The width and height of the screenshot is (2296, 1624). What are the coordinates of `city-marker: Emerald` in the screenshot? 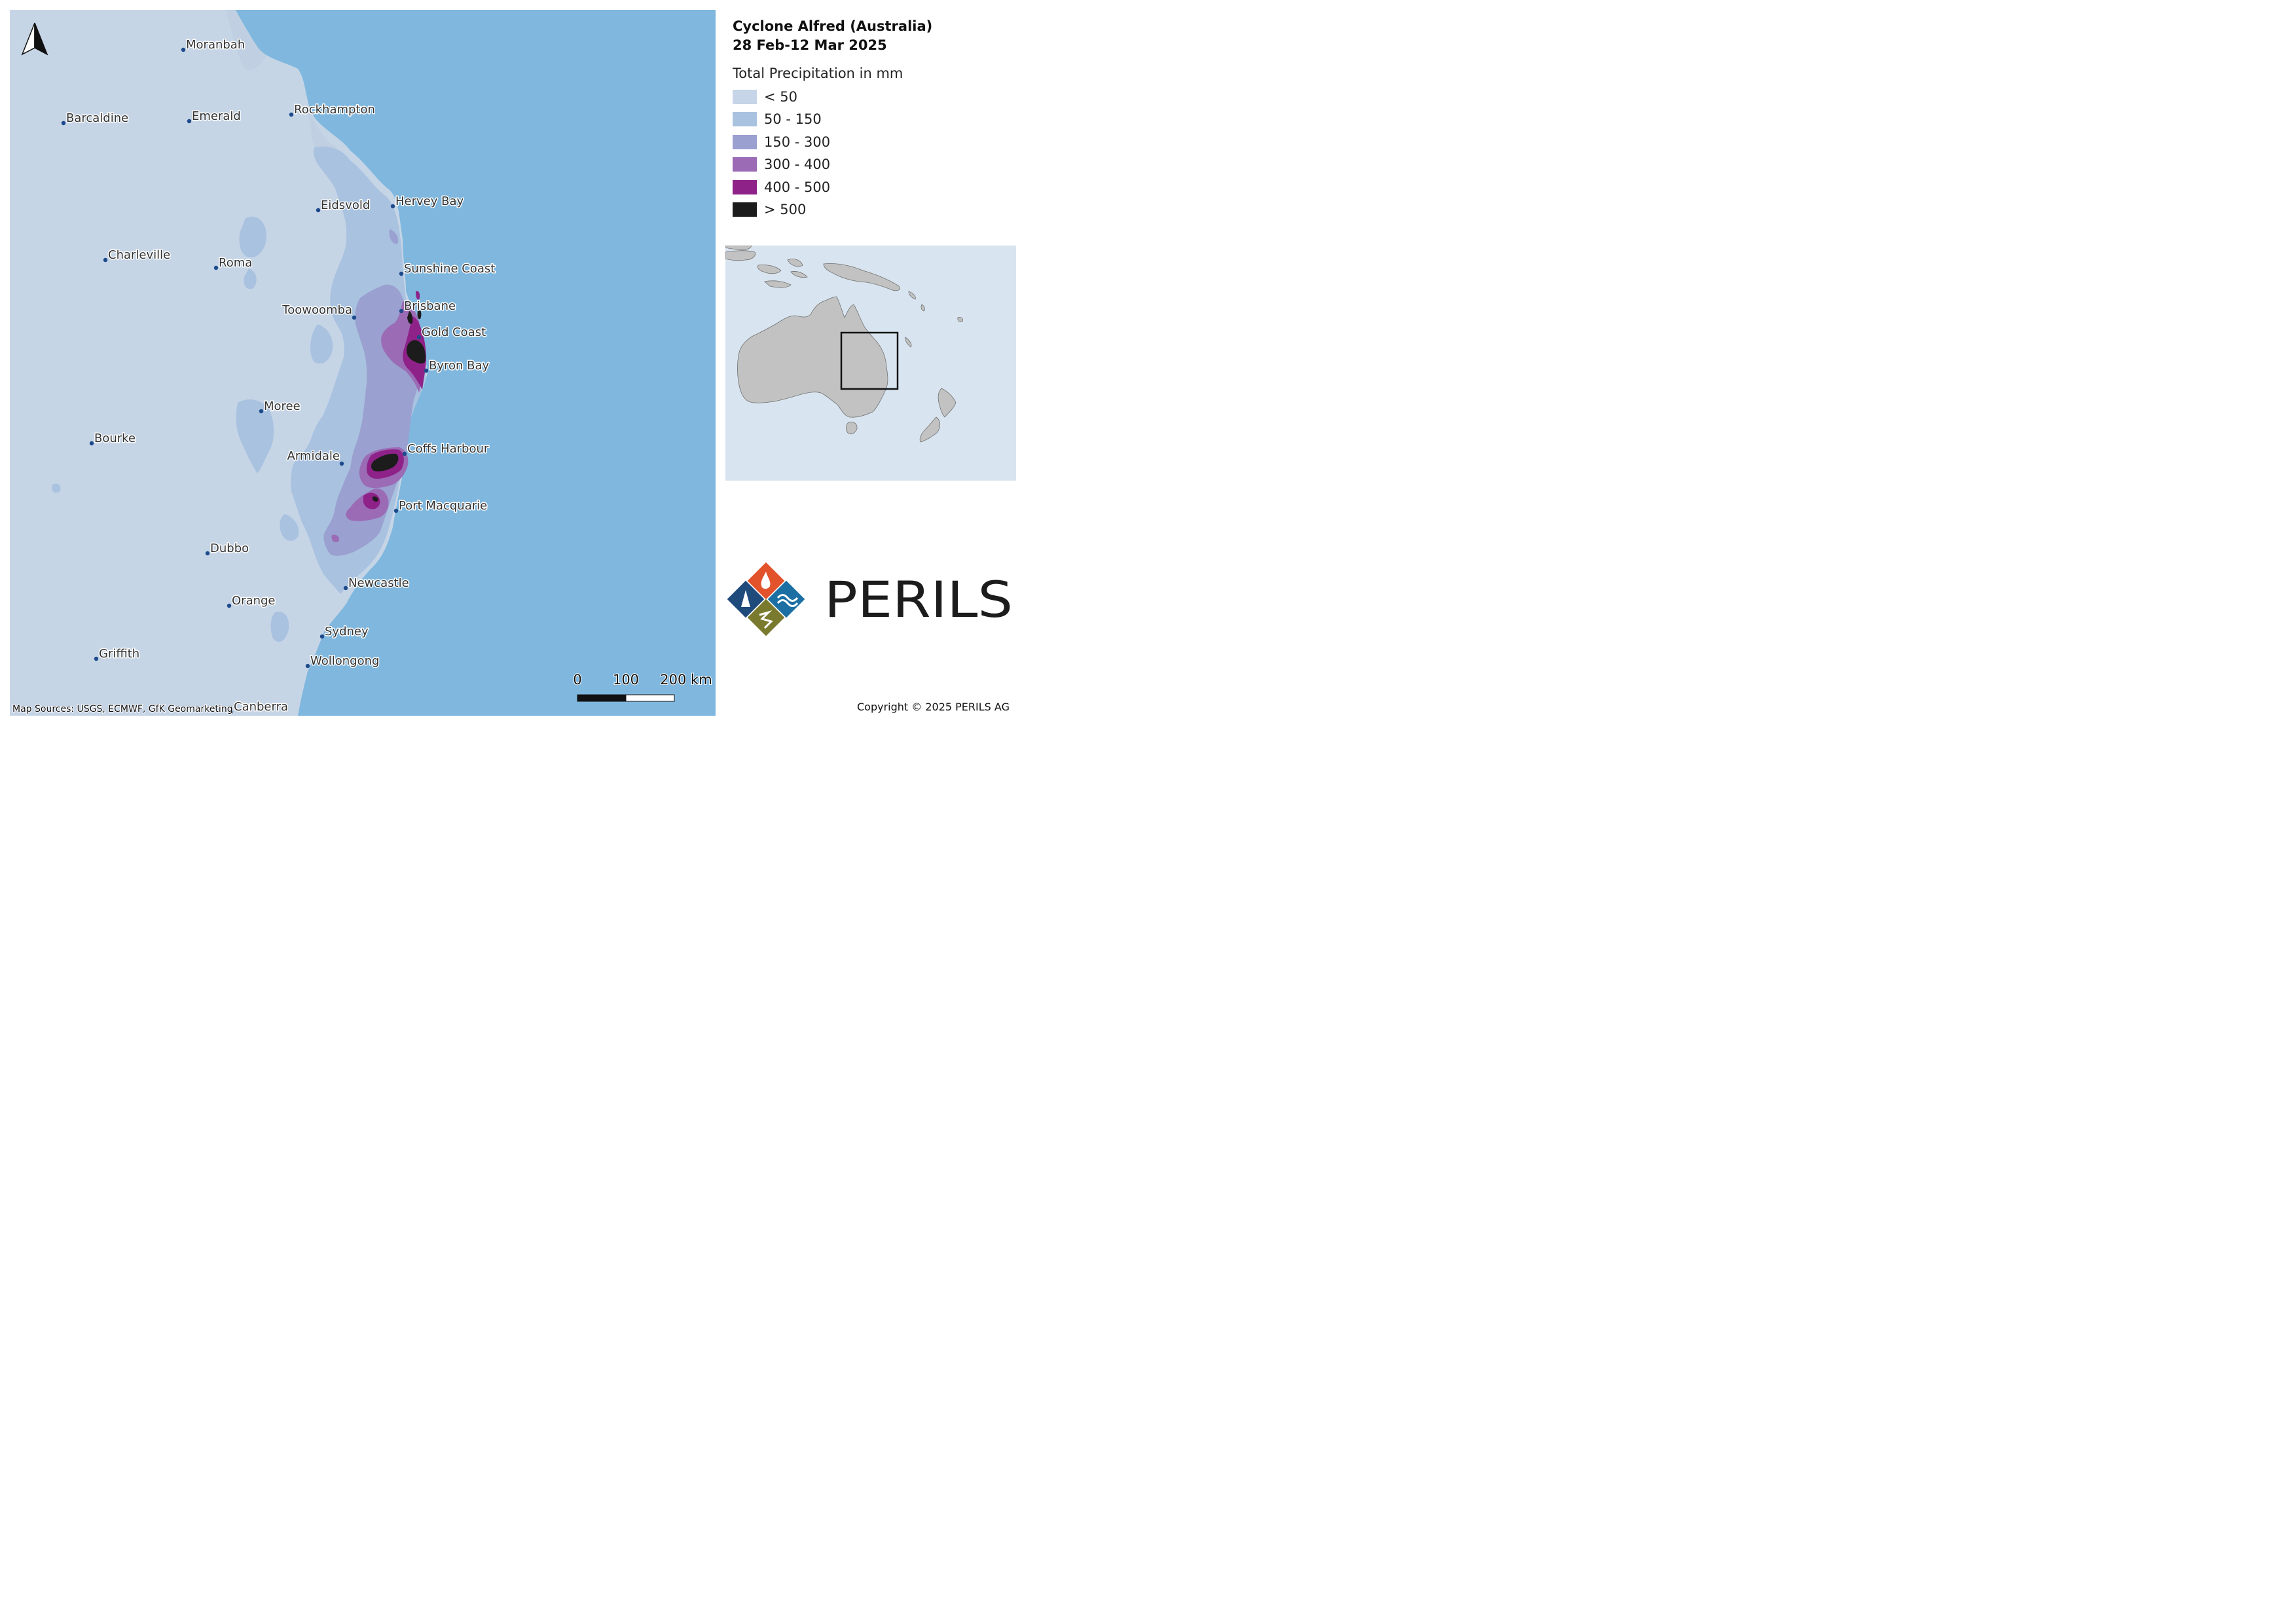 It's located at (214, 116).